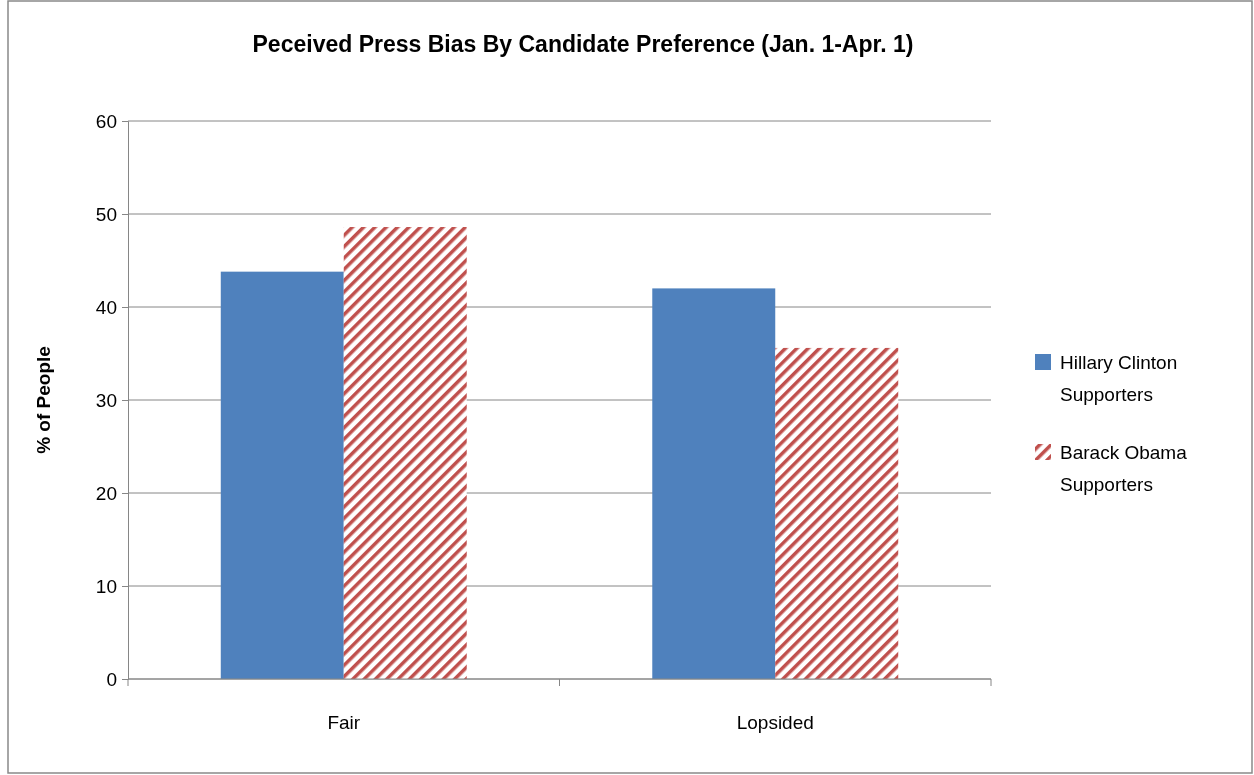 The width and height of the screenshot is (1254, 775). What do you see at coordinates (106, 121) in the screenshot?
I see `y-tick-label: 60` at bounding box center [106, 121].